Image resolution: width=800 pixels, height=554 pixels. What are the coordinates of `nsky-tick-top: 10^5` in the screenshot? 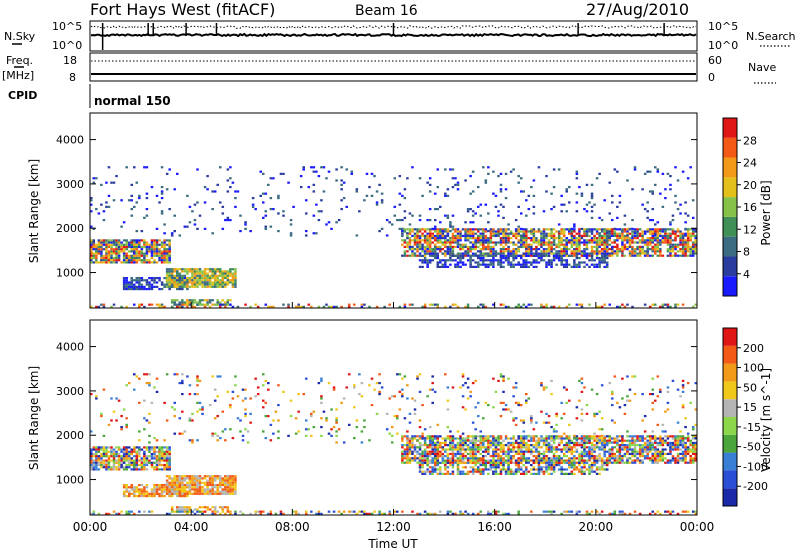 It's located at (67, 26).